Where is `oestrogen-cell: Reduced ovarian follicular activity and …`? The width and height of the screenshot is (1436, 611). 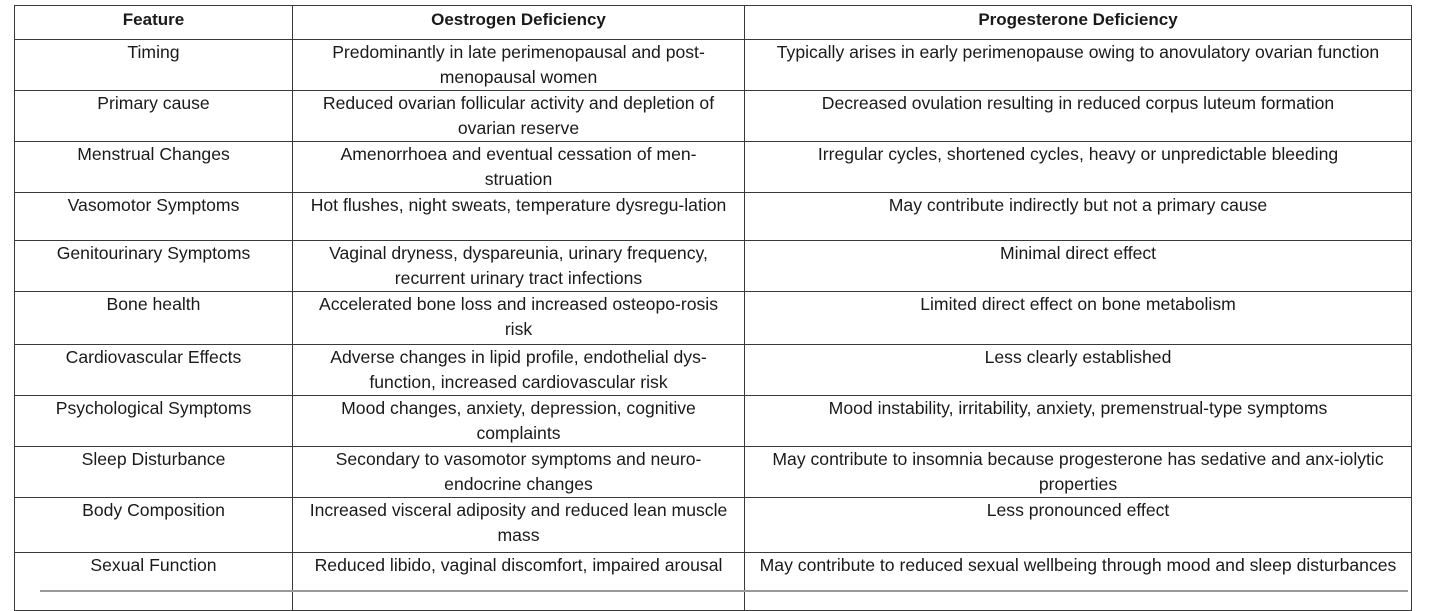
oestrogen-cell: Reduced ovarian follicular activity and … is located at coordinates (518, 116).